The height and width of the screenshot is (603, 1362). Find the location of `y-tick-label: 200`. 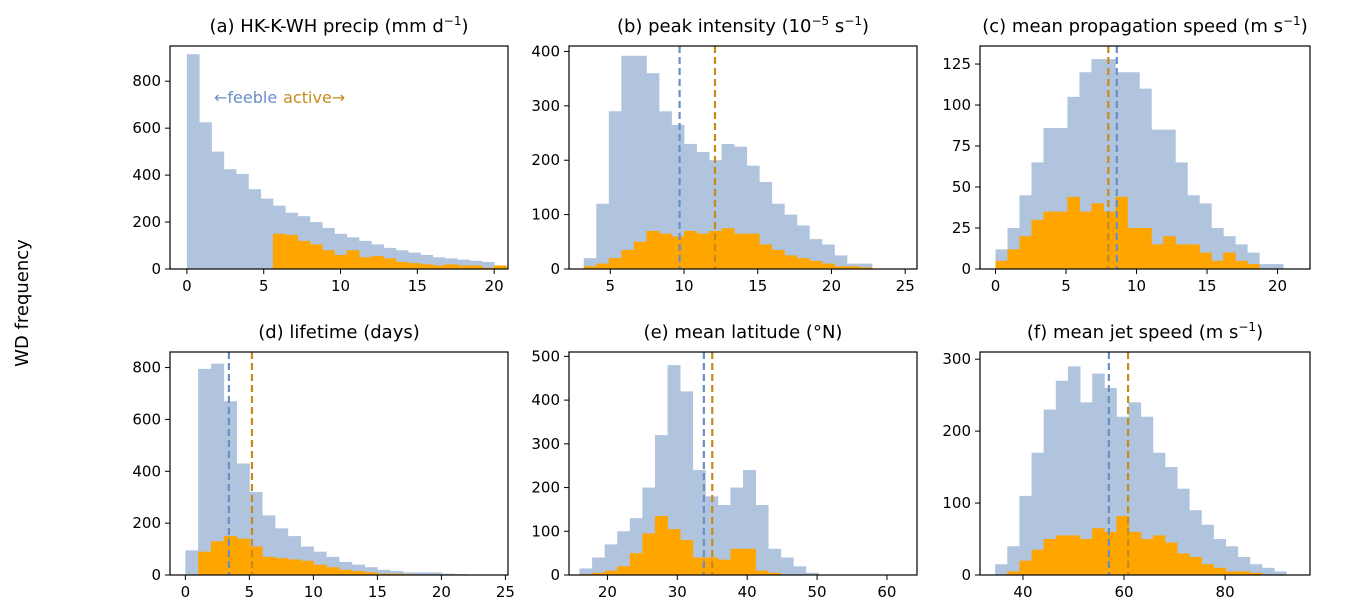

y-tick-label: 200 is located at coordinates (956, 431).